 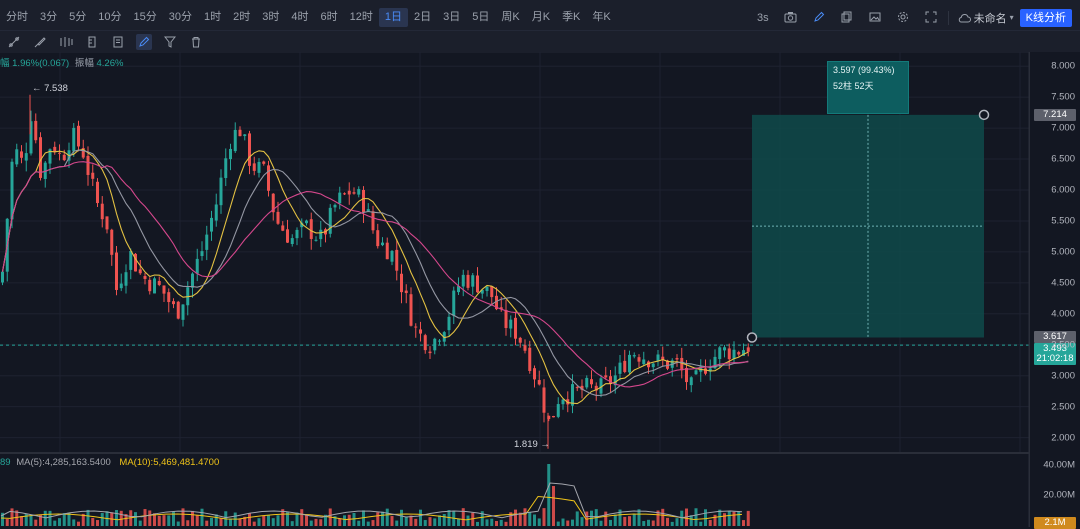 I want to click on brush-tool-icon, so click(x=40, y=42).